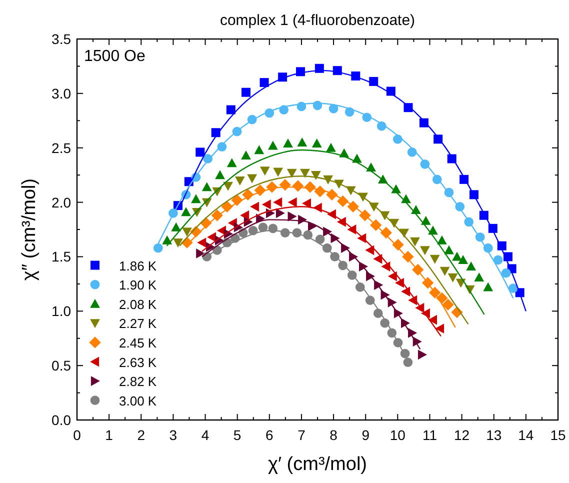 This screenshot has height=483, width=569. What do you see at coordinates (138, 382) in the screenshot?
I see `legend-label: 2.82 K` at bounding box center [138, 382].